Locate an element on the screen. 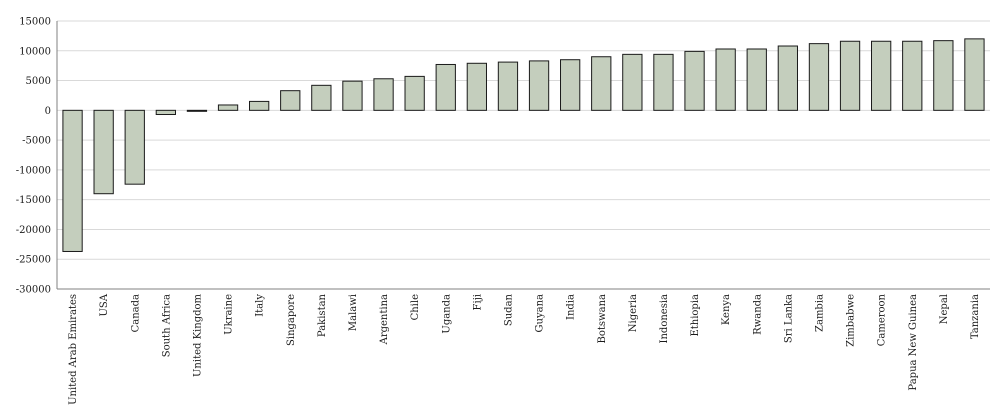 The image size is (1000, 417). x-tick-label: Pakistan is located at coordinates (322, 315).